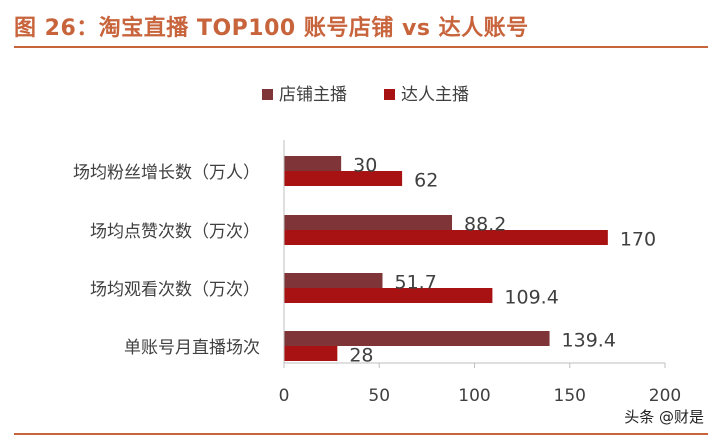 The image size is (718, 440). What do you see at coordinates (570, 396) in the screenshot?
I see `x-tick-label: 150` at bounding box center [570, 396].